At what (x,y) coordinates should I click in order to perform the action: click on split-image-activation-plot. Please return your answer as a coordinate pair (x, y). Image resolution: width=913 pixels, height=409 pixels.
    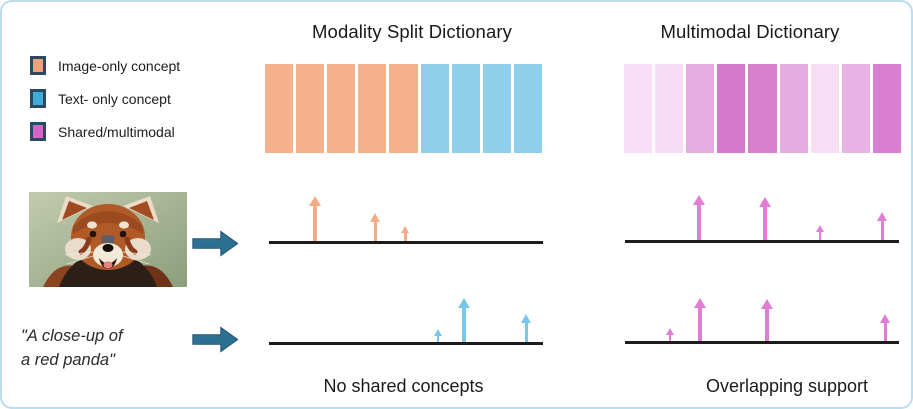
    Looking at the image, I should click on (406, 212).